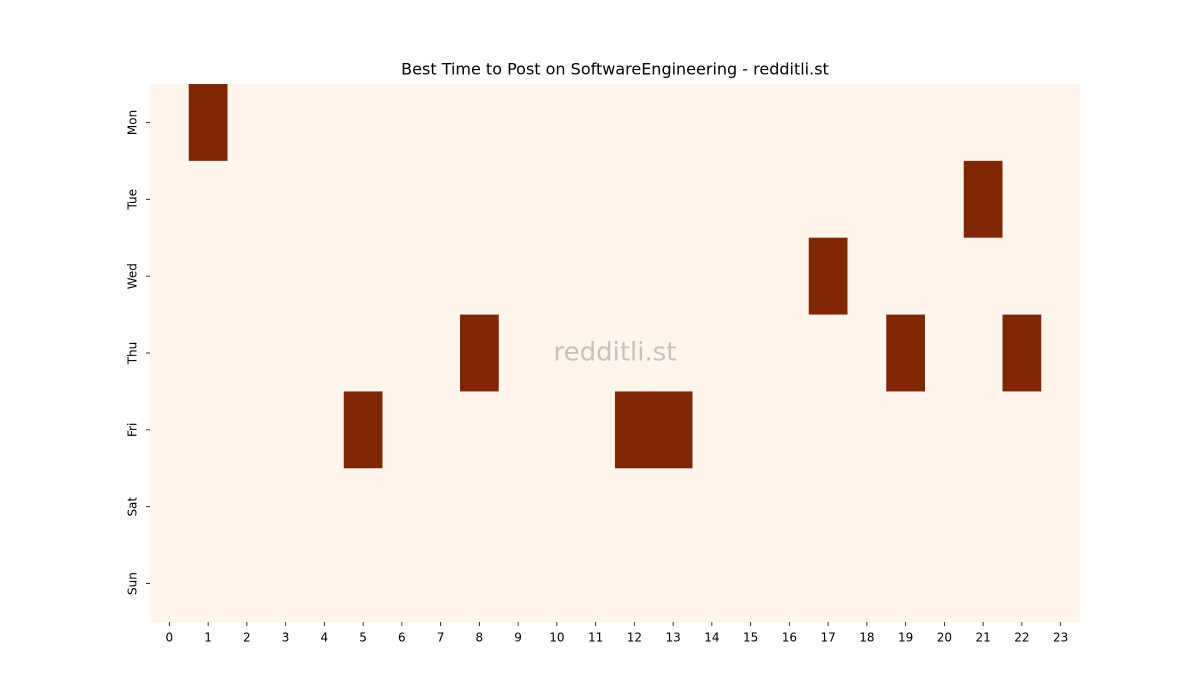 Image resolution: width=1200 pixels, height=700 pixels. I want to click on x-tick-label: 17, so click(827, 638).